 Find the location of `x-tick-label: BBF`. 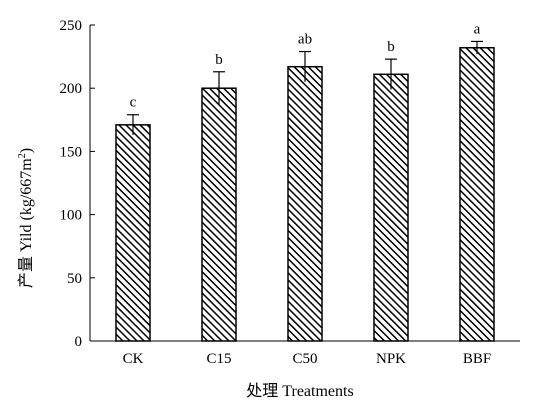

x-tick-label: BBF is located at coordinates (477, 359).